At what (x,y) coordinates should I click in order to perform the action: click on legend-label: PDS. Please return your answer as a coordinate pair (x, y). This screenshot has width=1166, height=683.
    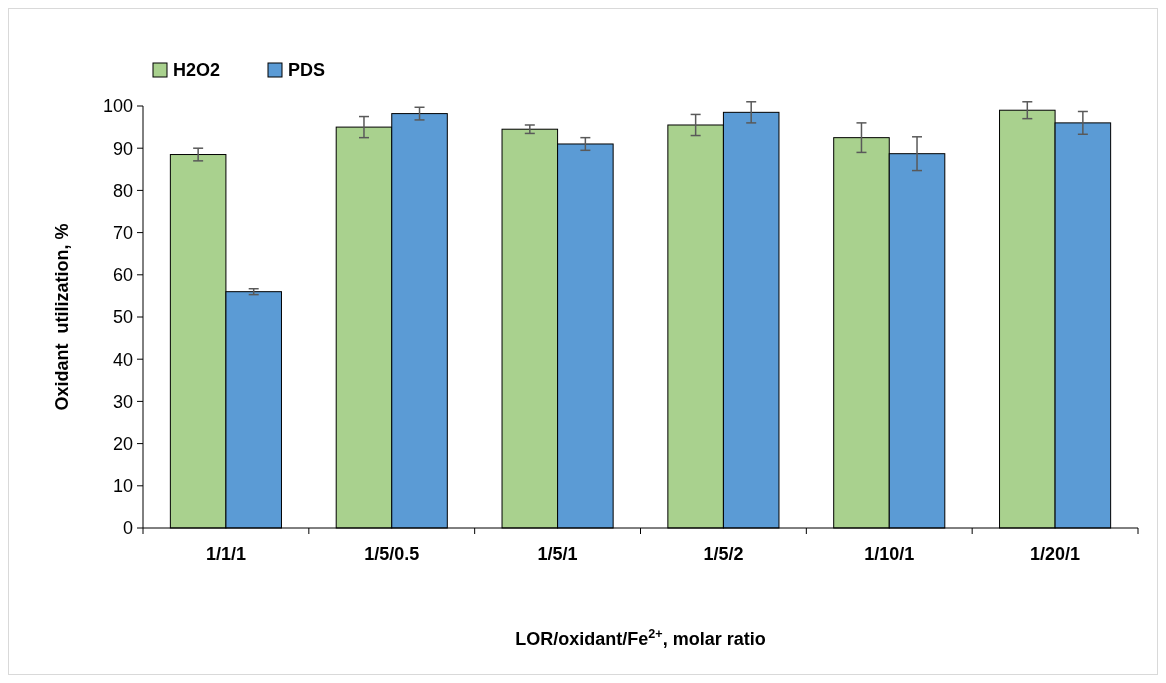
    Looking at the image, I should click on (307, 70).